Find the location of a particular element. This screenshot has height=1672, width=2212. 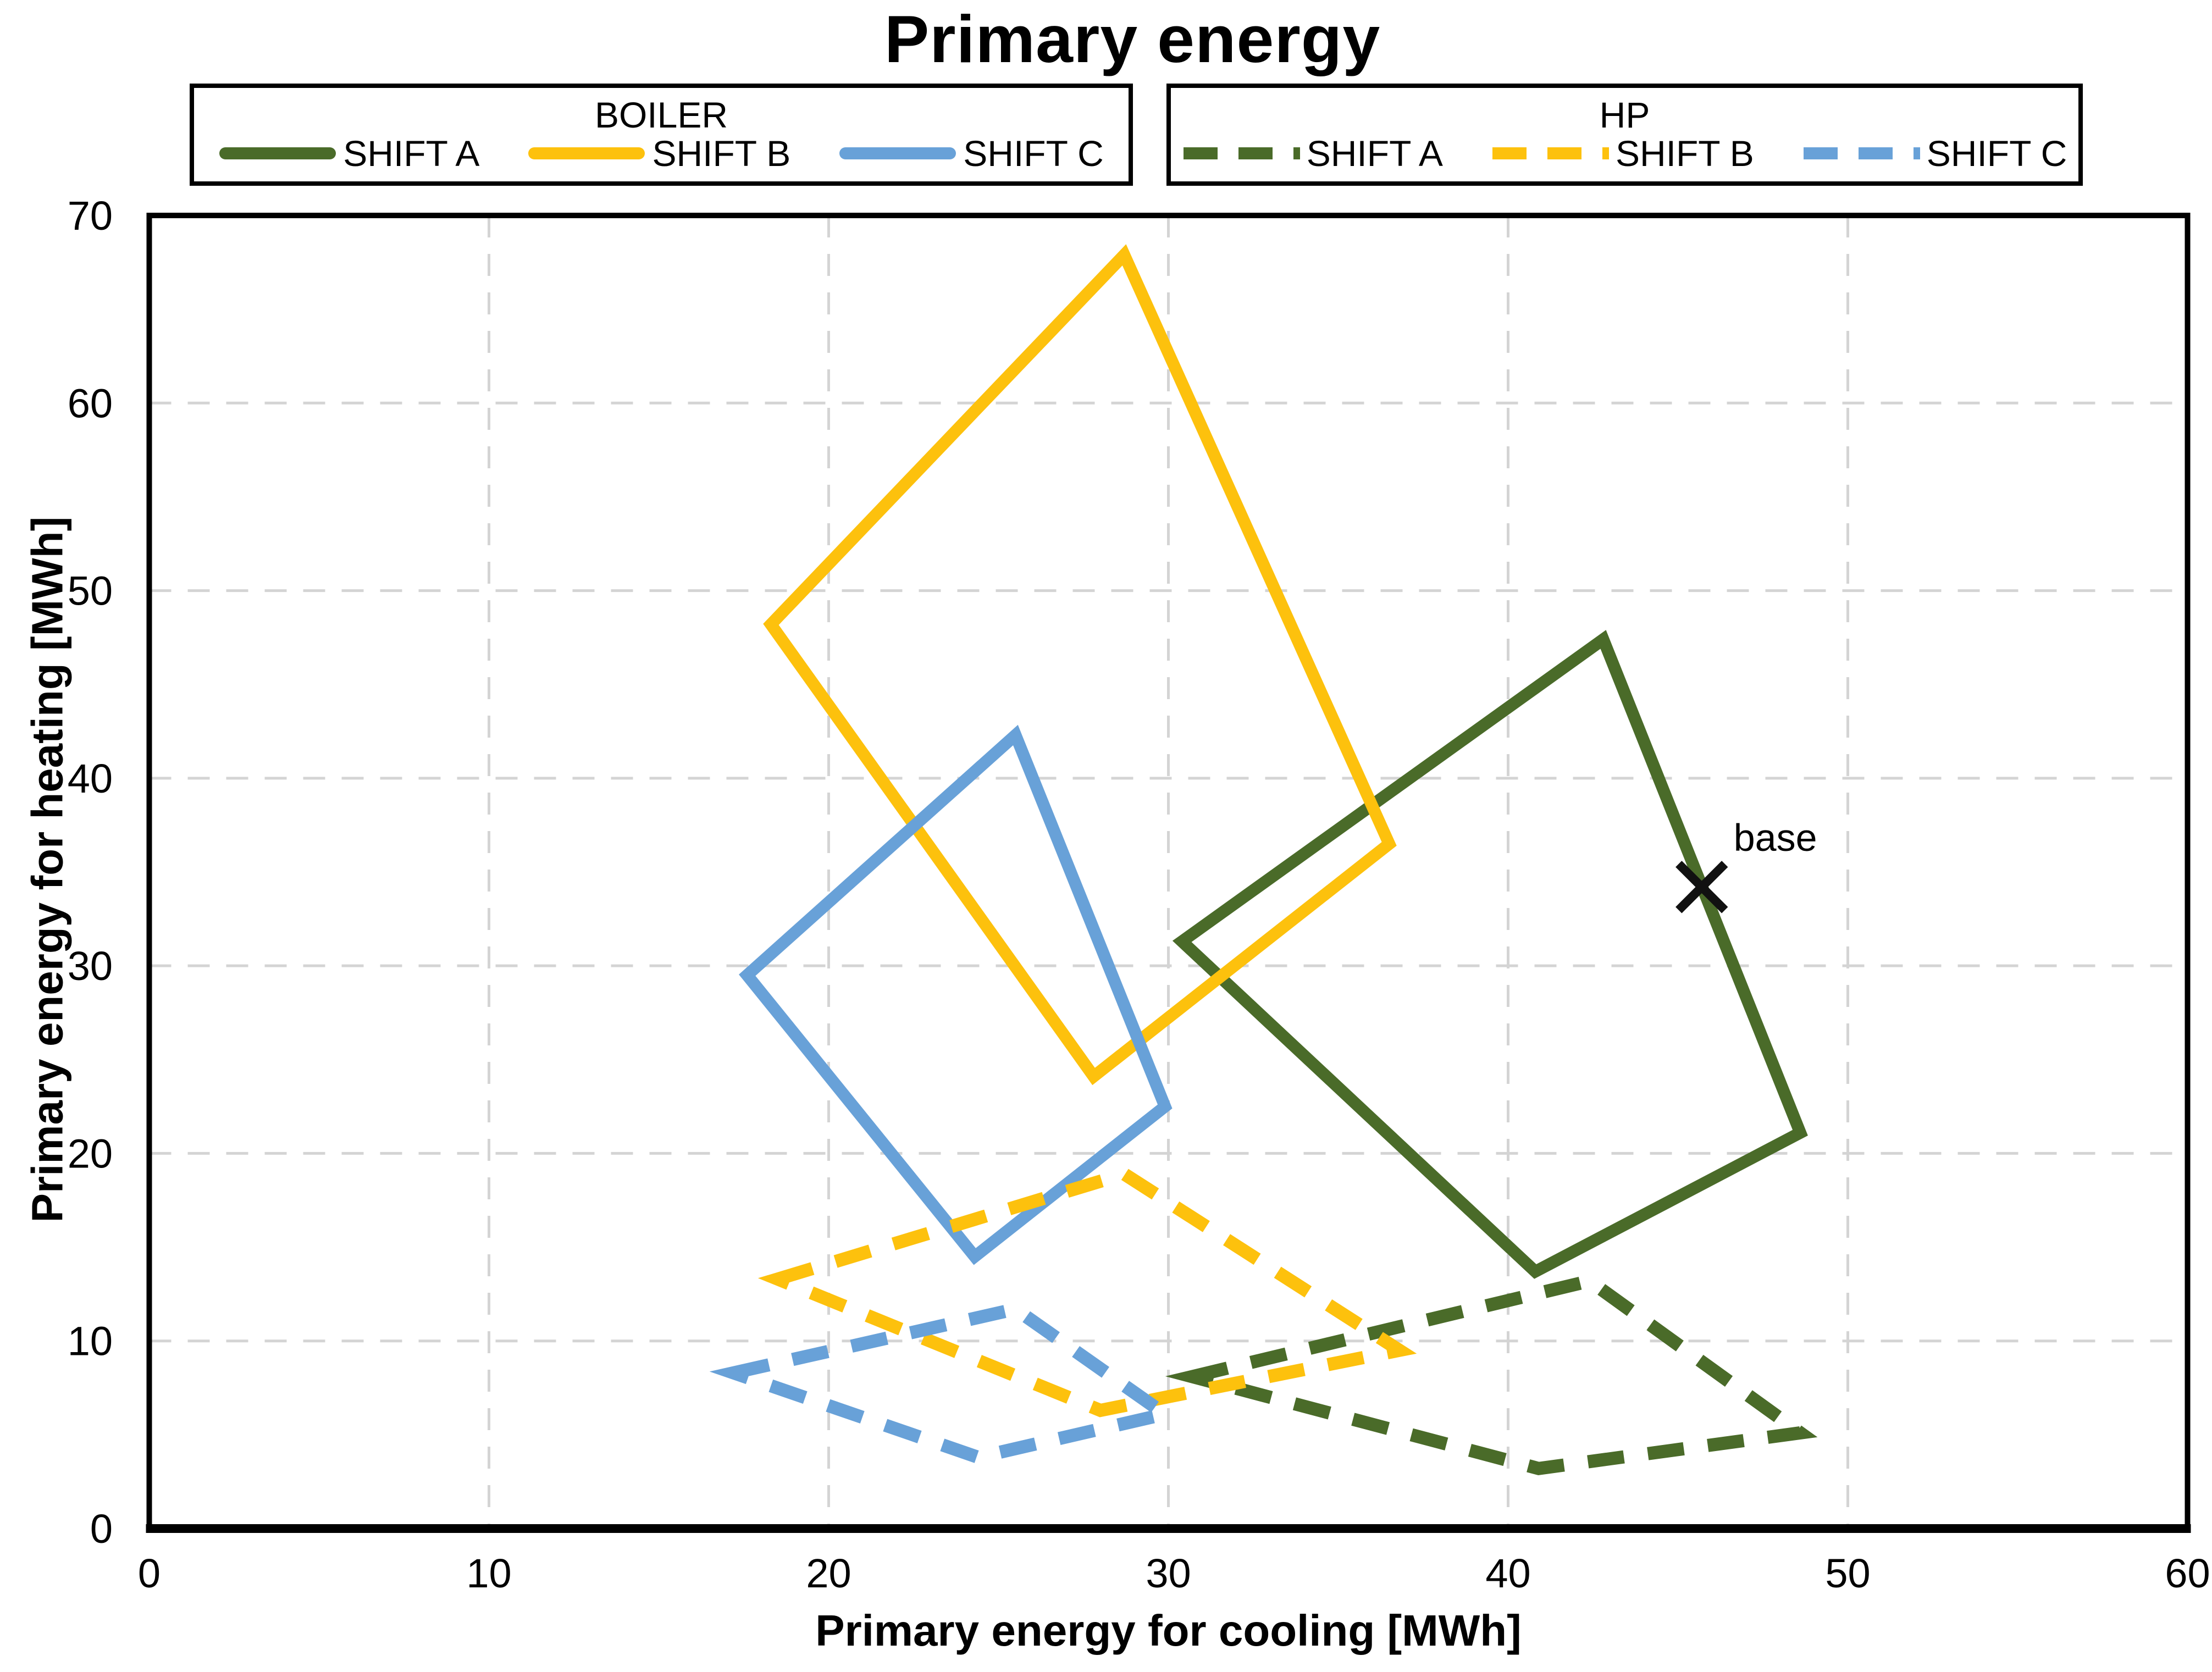

x-tick-label: 40 is located at coordinates (1507, 1573).